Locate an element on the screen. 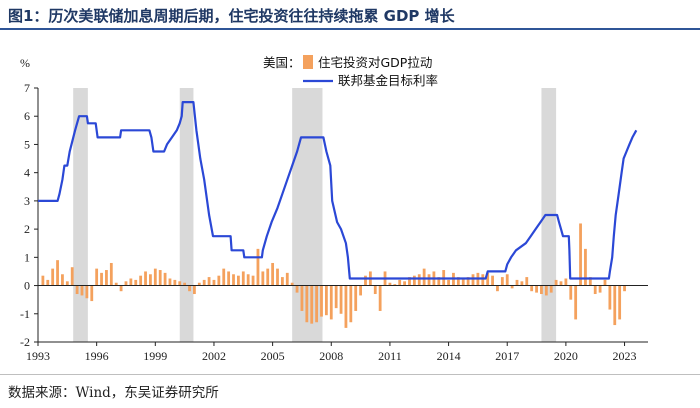  x-tick-label-2008: 2008 is located at coordinates (331, 356).